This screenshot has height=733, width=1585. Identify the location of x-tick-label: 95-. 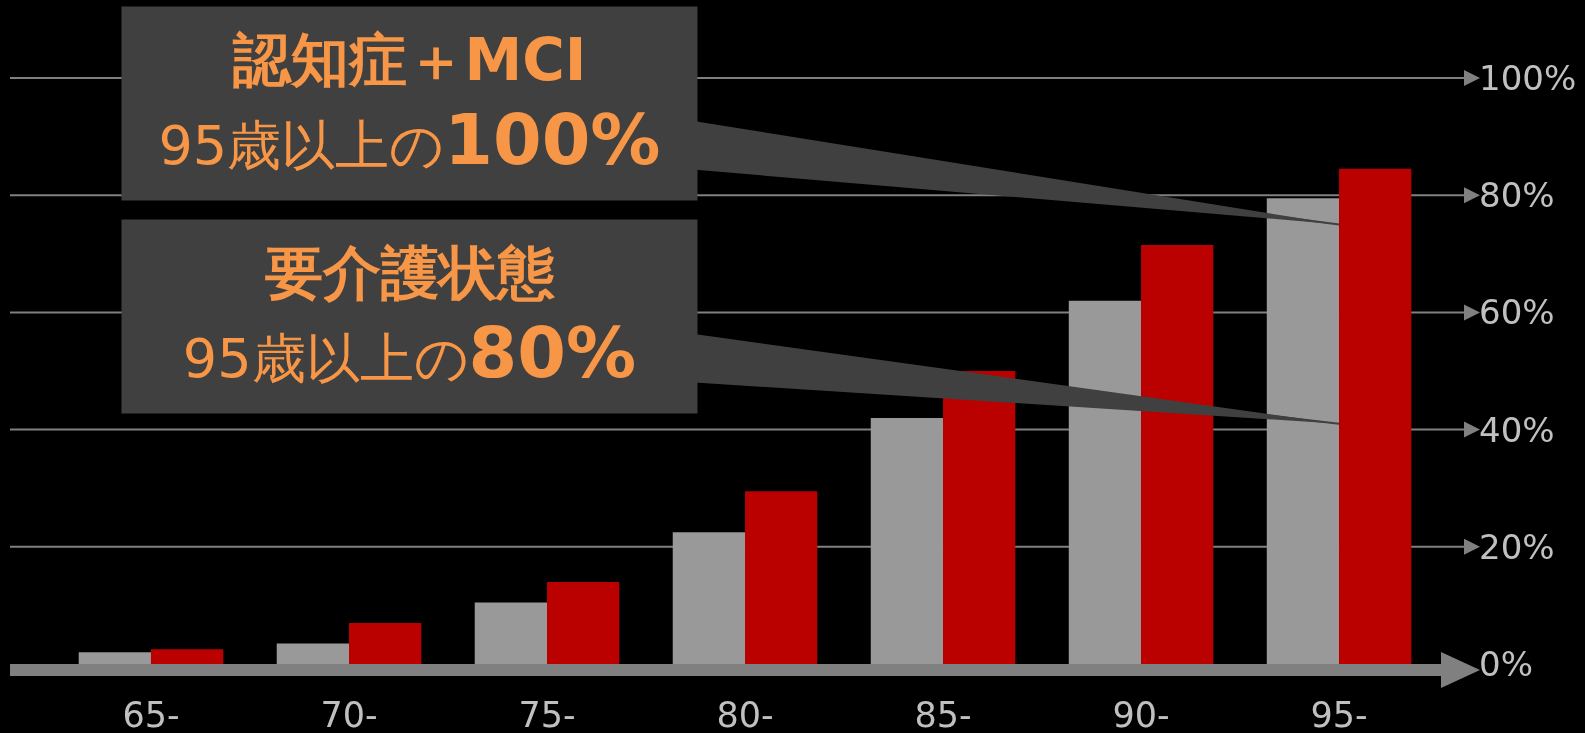
(1339, 714).